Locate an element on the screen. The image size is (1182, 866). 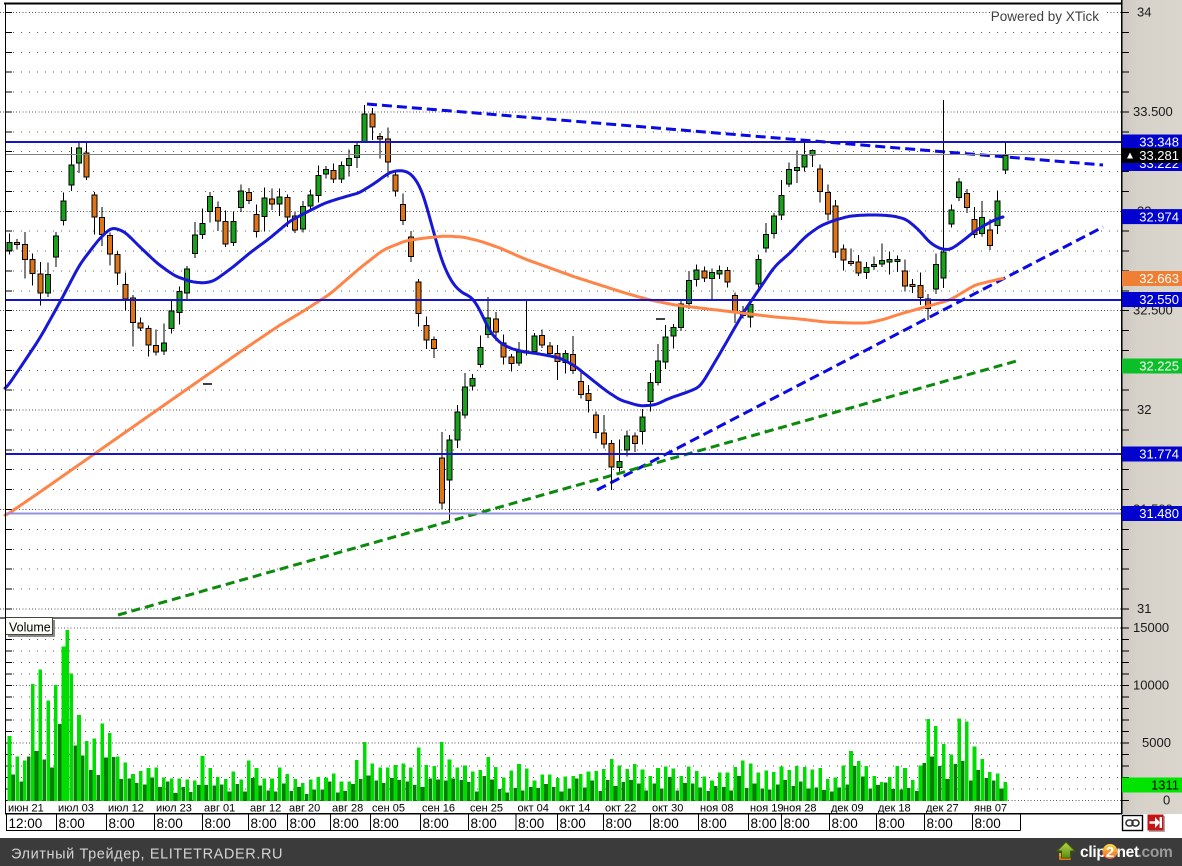
svg-text: сен 05 is located at coordinates (388, 809).